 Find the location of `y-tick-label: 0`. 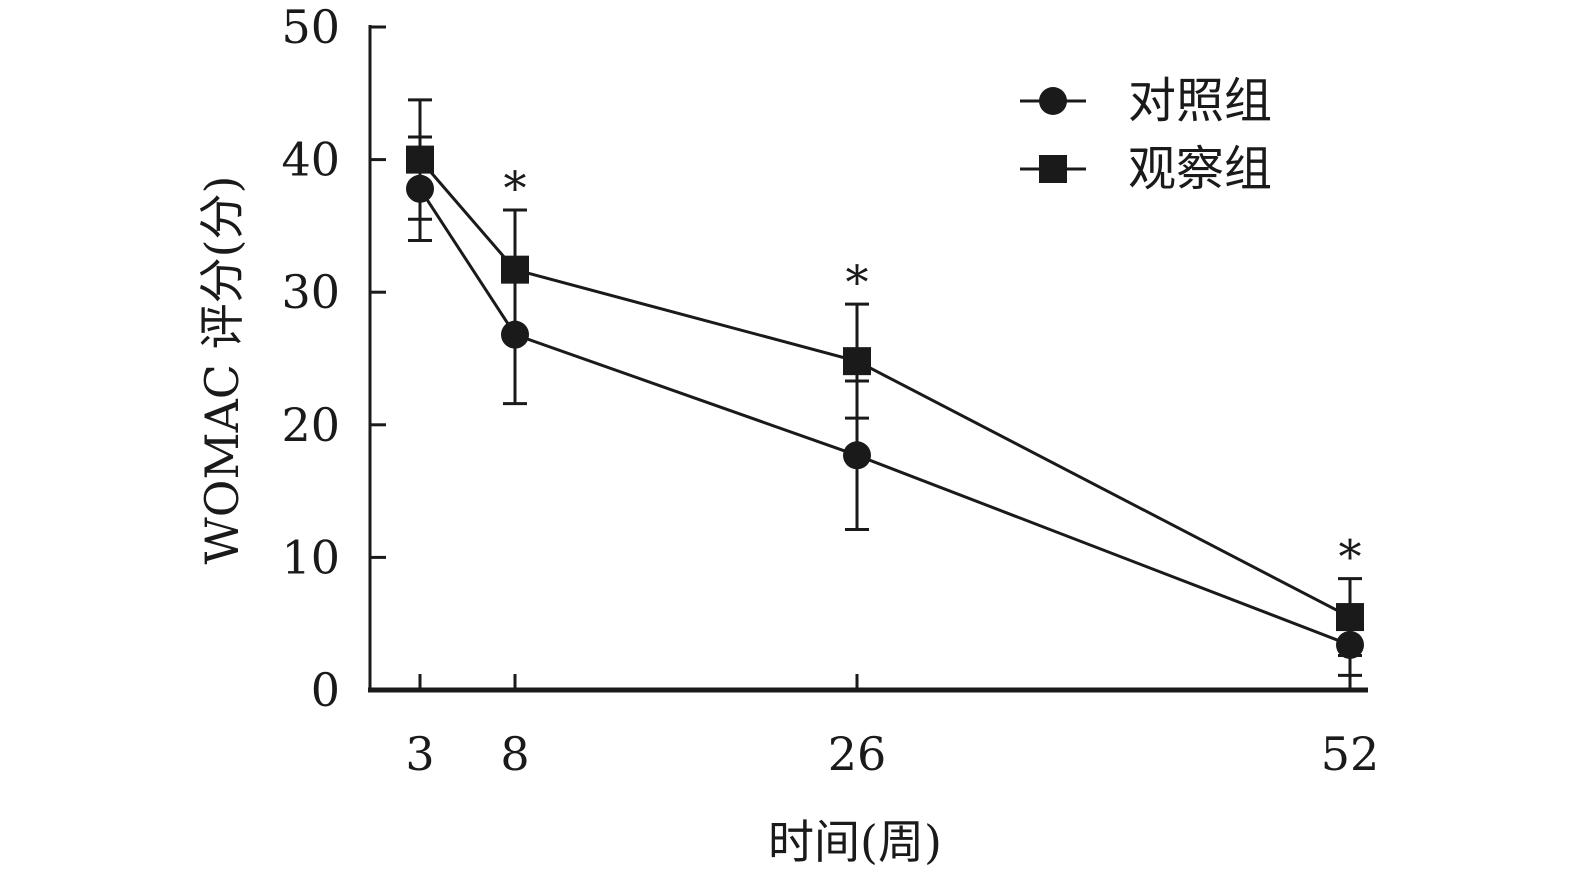

y-tick-label: 0 is located at coordinates (325, 690).